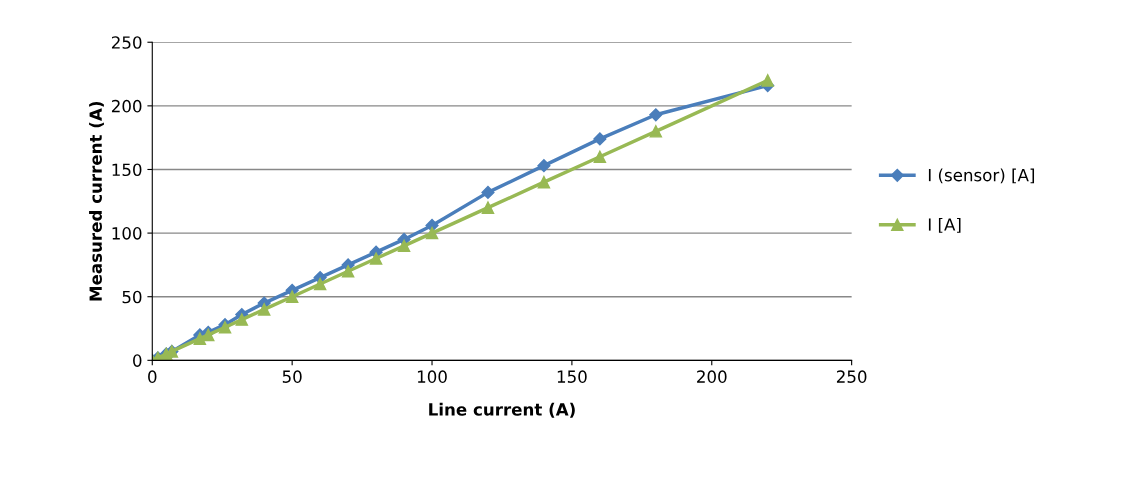 The width and height of the screenshot is (1128, 497). What do you see at coordinates (944, 225) in the screenshot?
I see `legend-label: I [A]` at bounding box center [944, 225].